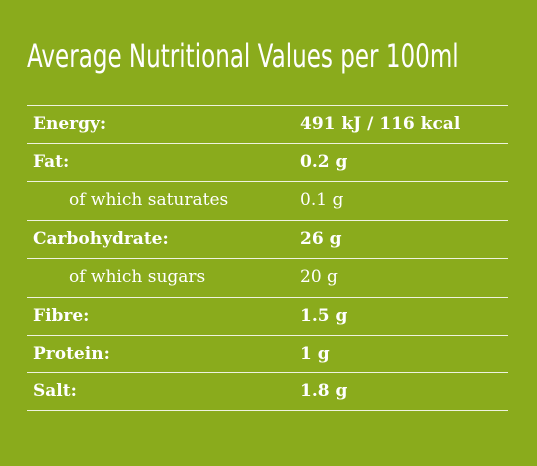  I want to click on row-label-carbohydrate: Carbohydrate:, so click(101, 239).